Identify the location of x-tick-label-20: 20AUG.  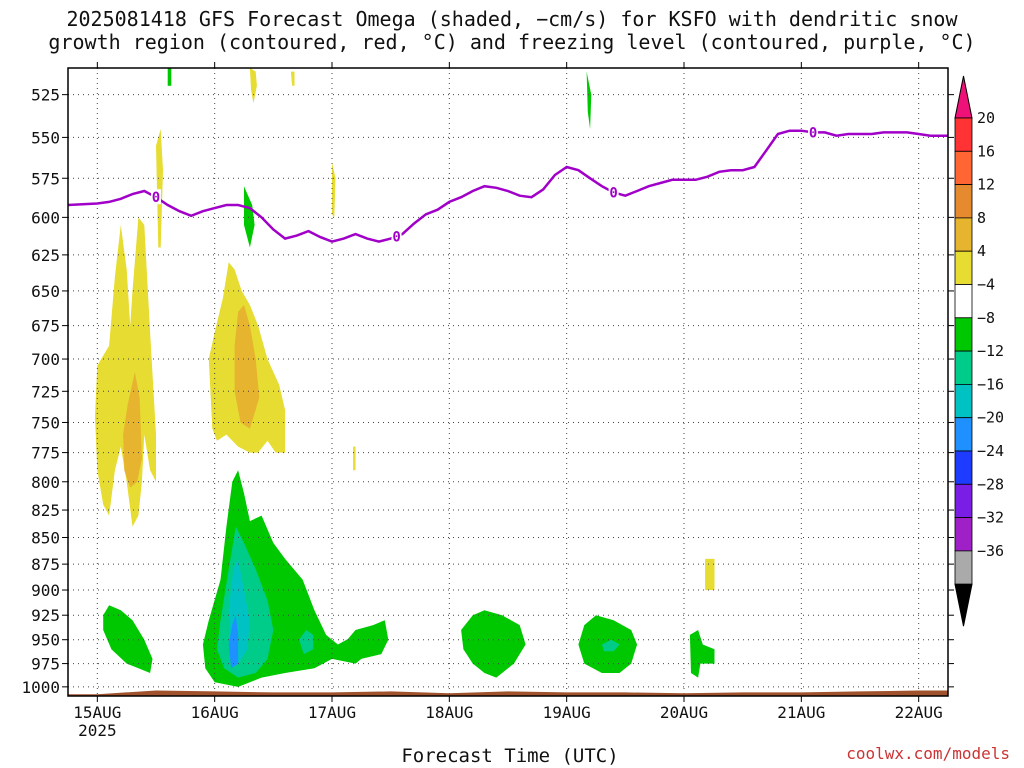
(684, 712).